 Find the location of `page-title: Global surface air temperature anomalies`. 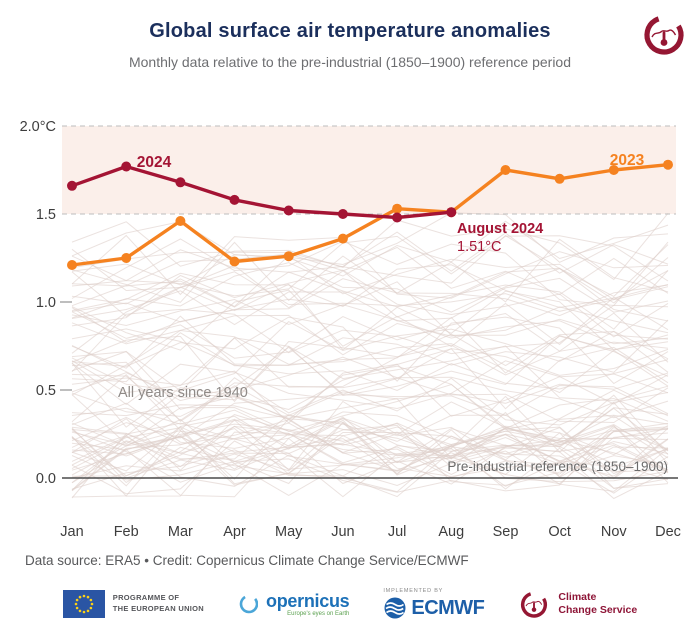

page-title: Global surface air temperature anomalies is located at coordinates (350, 31).